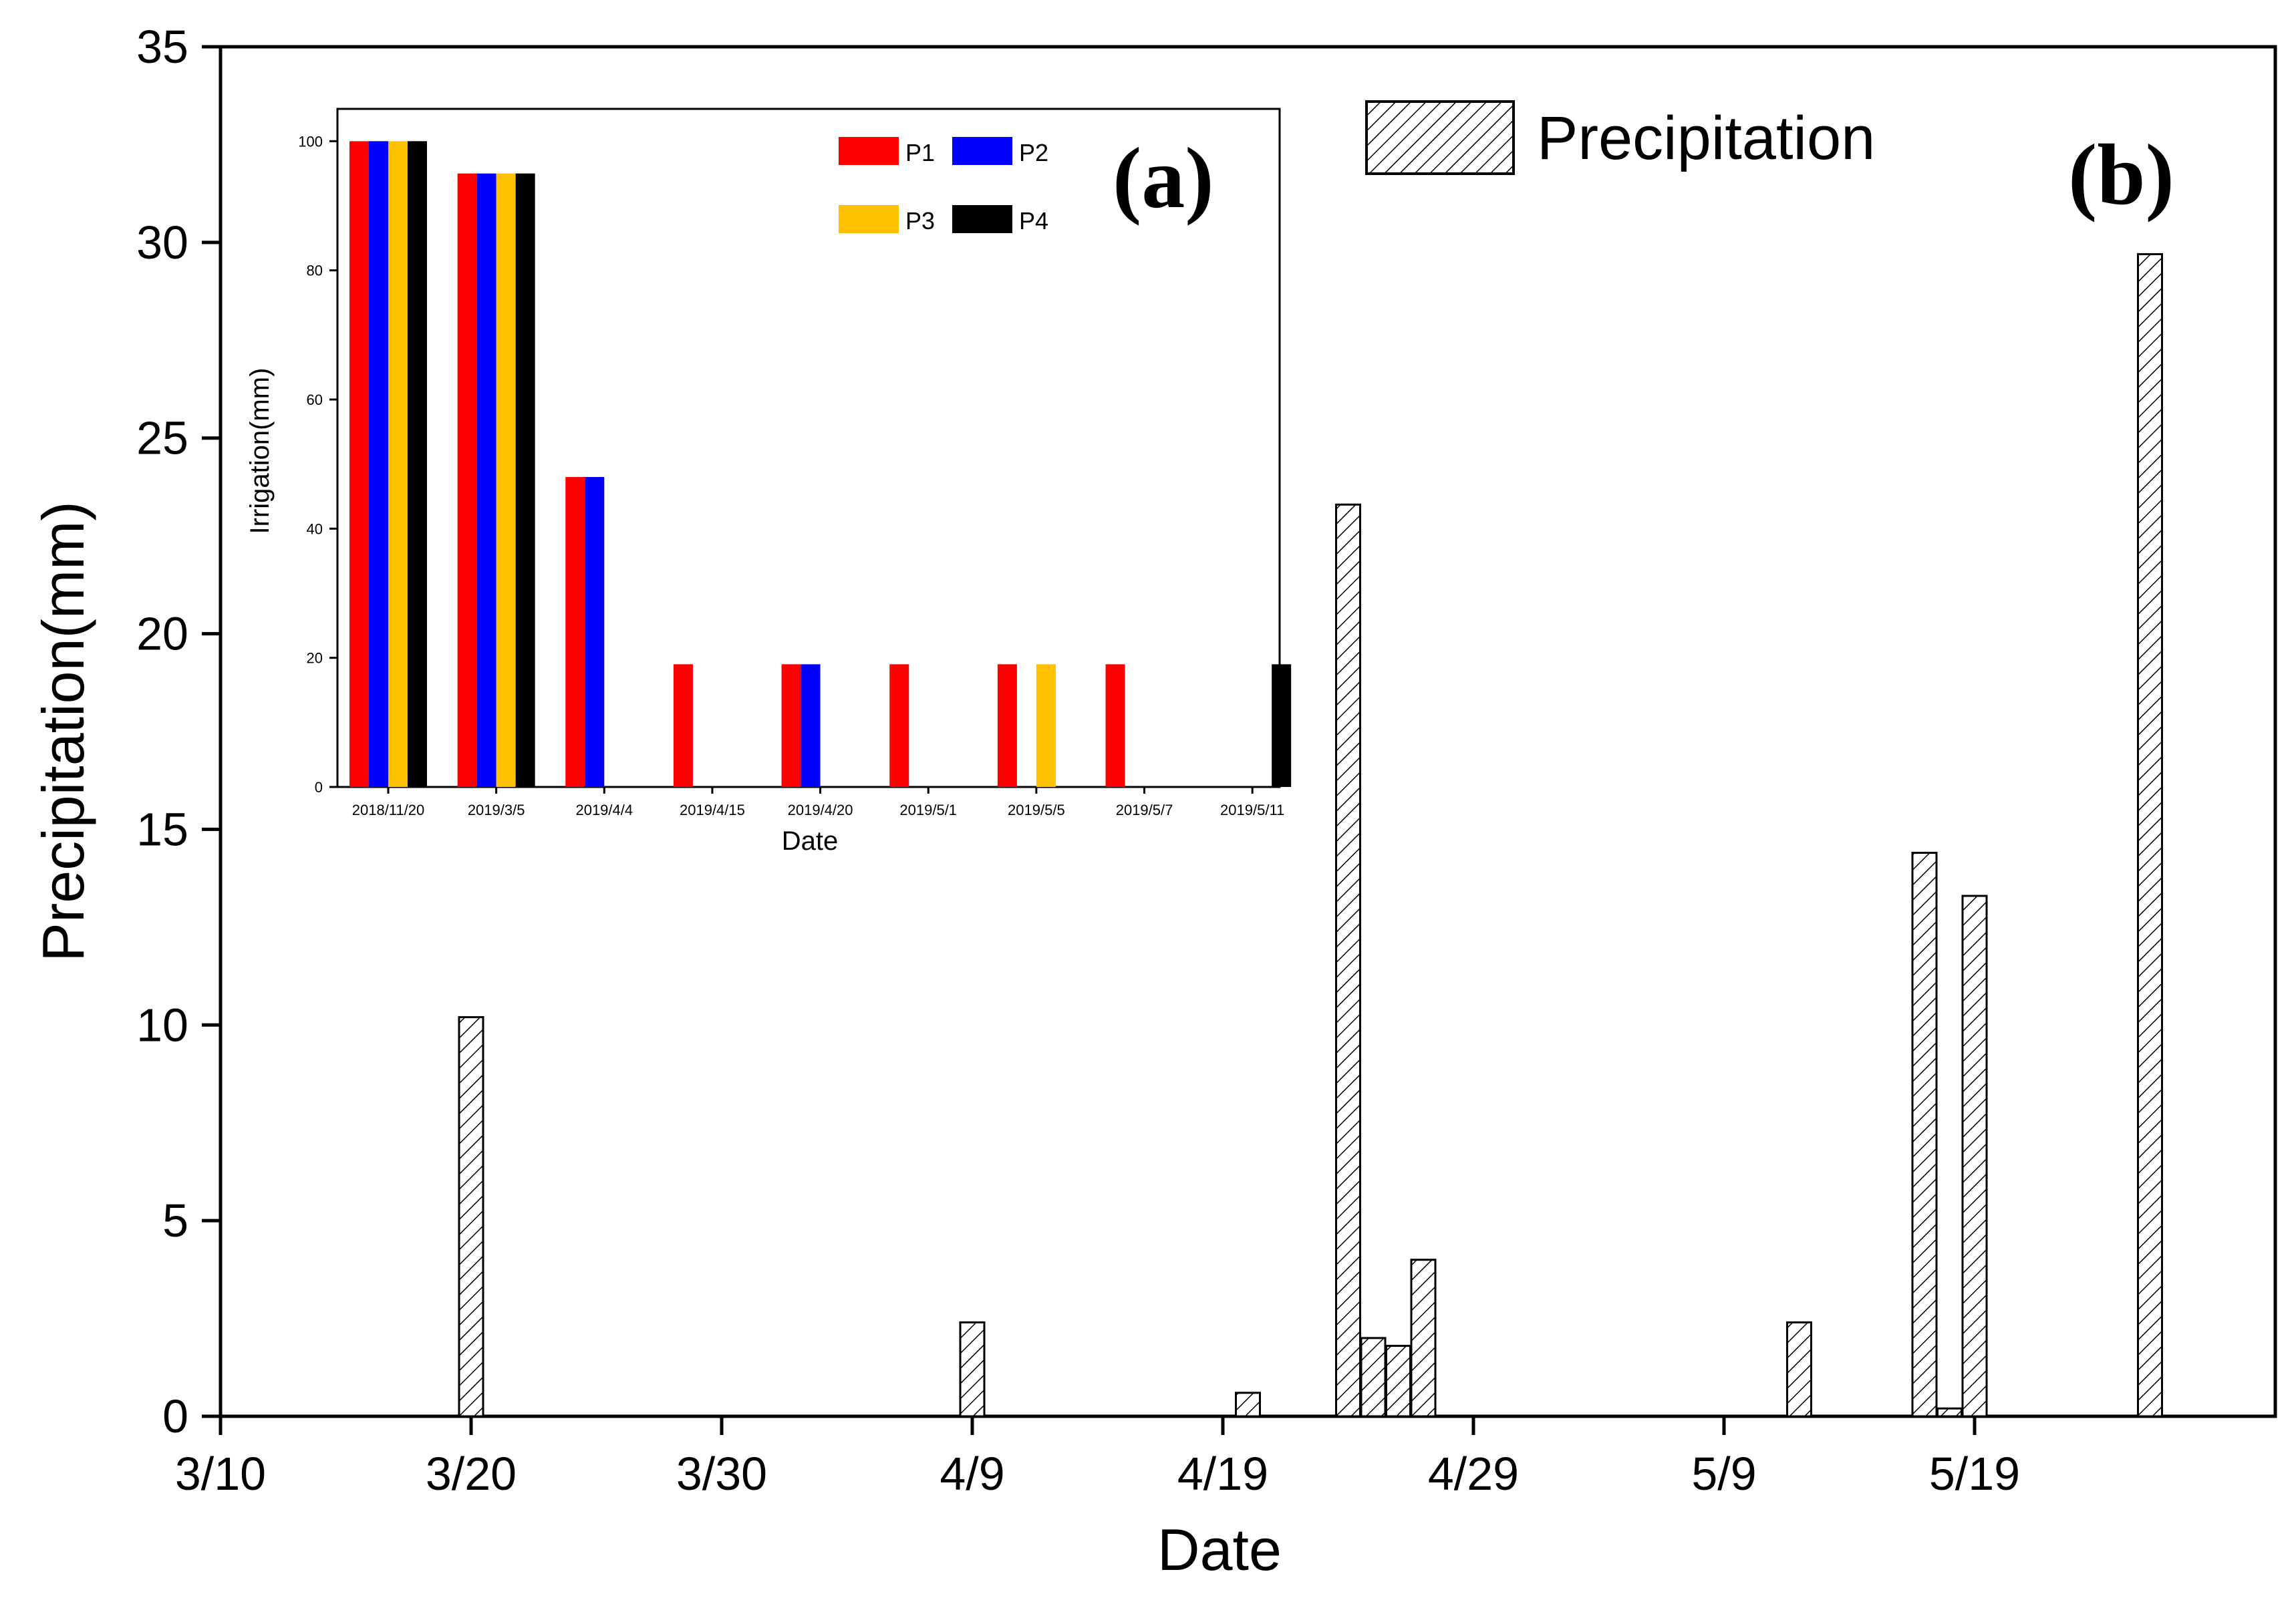 The height and width of the screenshot is (1600, 2296). What do you see at coordinates (869, 219) in the screenshot?
I see `inset-legend-swatch-p3` at bounding box center [869, 219].